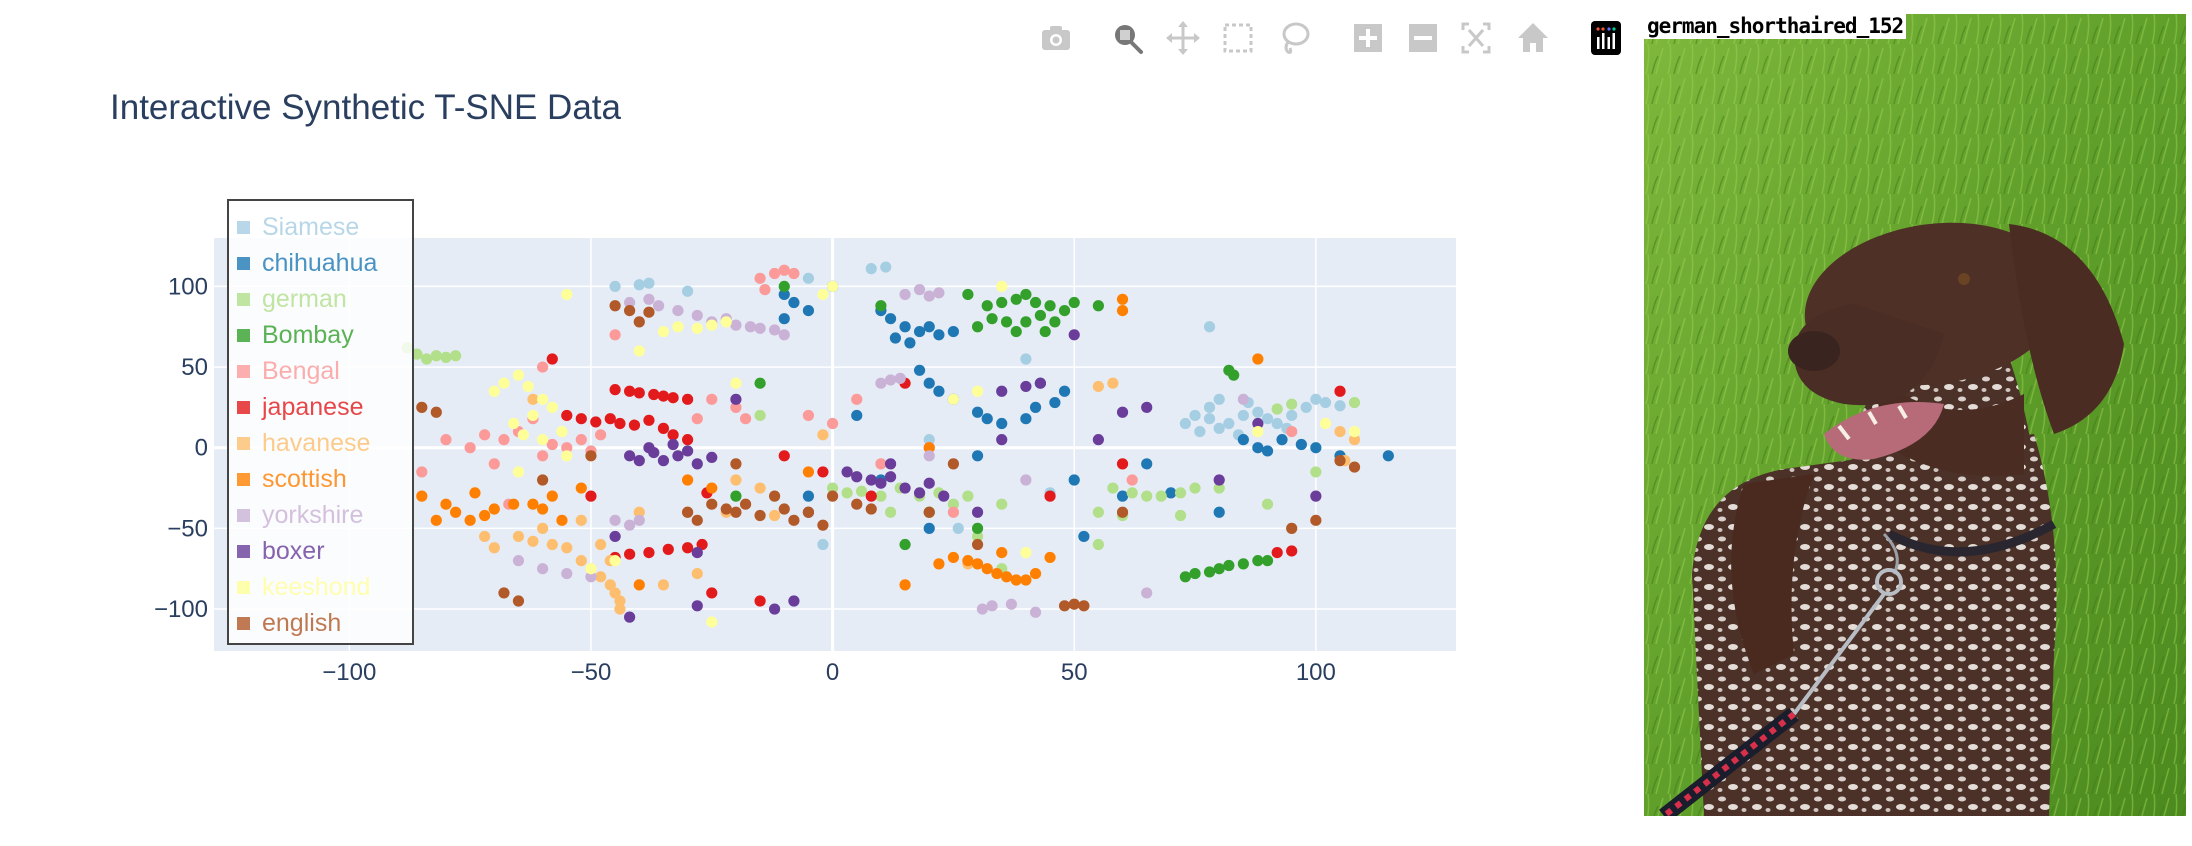 The height and width of the screenshot is (846, 2192). What do you see at coordinates (288, 371) in the screenshot?
I see `legend-item-bengal: Bengal` at bounding box center [288, 371].